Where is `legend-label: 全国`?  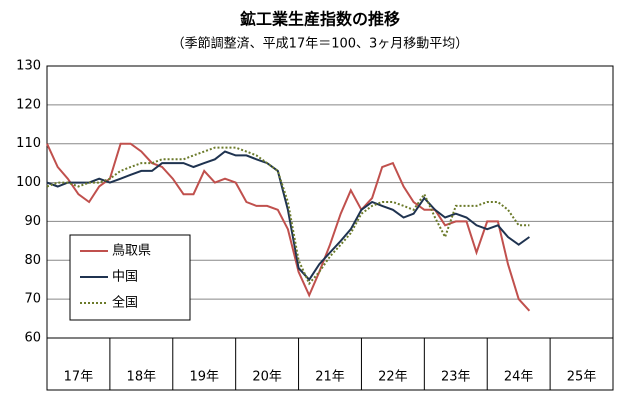
legend-label: 全国 is located at coordinates (125, 303).